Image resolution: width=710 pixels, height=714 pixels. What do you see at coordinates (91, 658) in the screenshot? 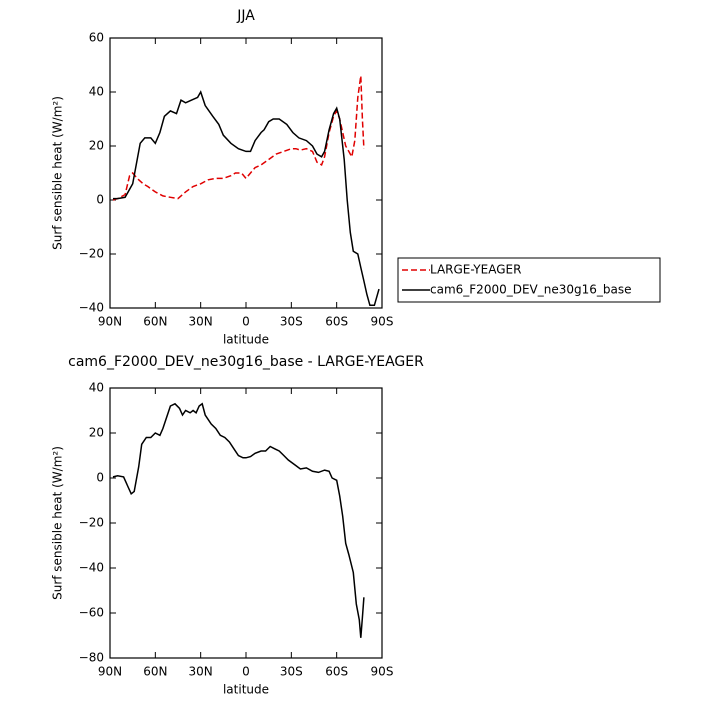
I see `y-tick-label: −80` at bounding box center [91, 658].